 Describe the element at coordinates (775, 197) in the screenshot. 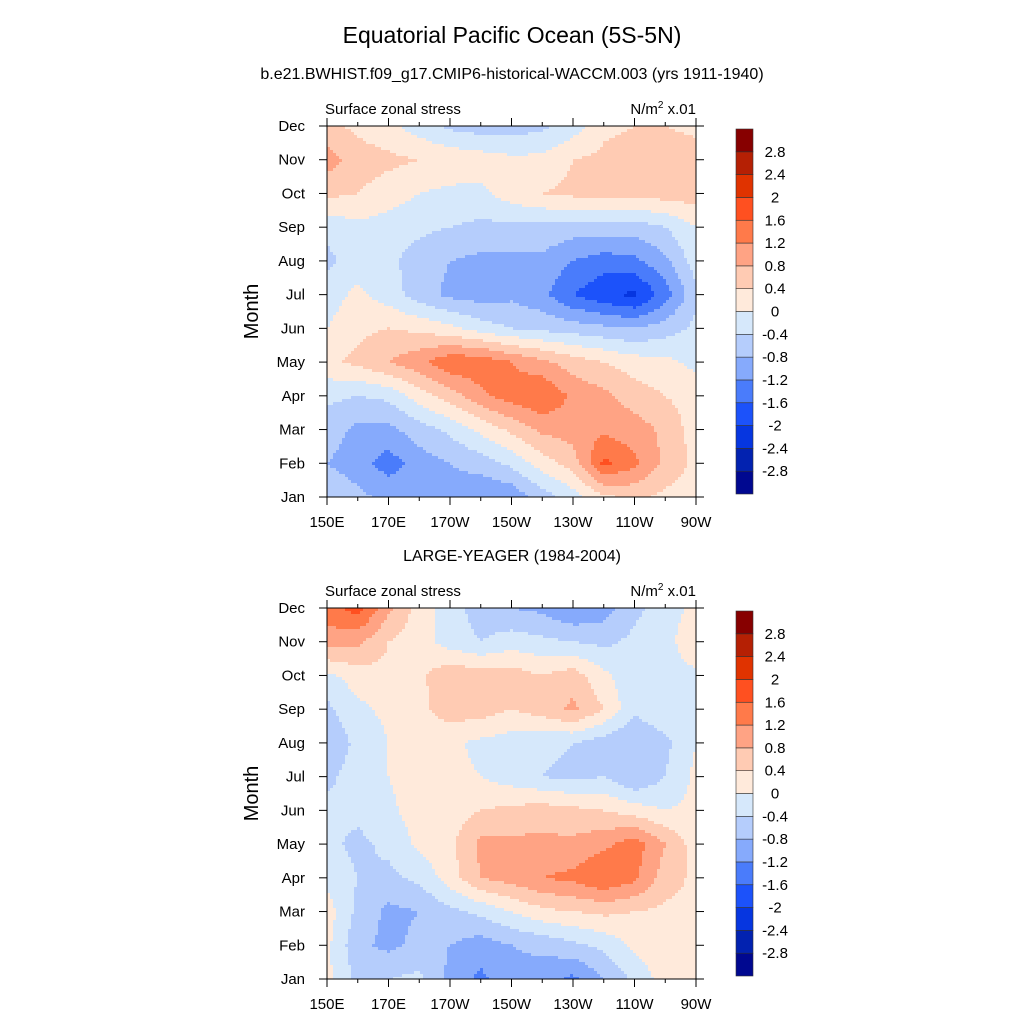

I see `colorbar-label: 2` at that location.